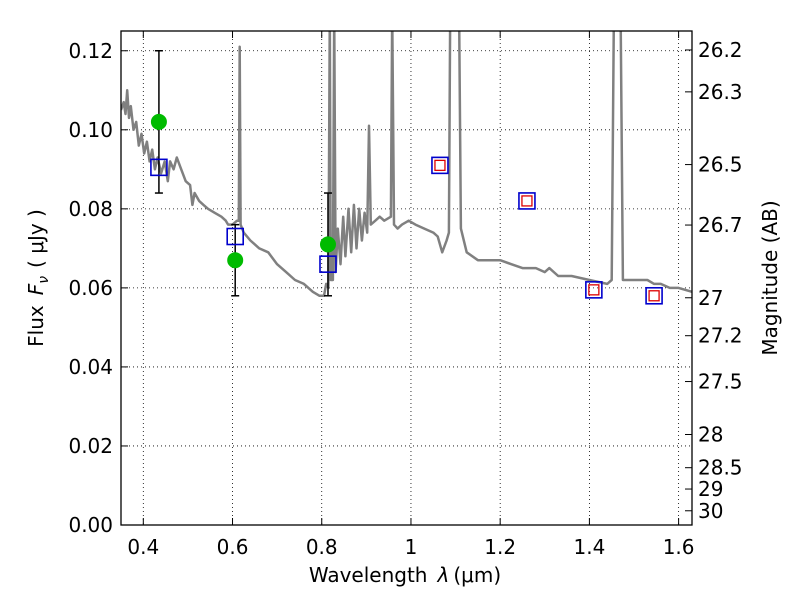 The width and height of the screenshot is (800, 600). Describe the element at coordinates (720, 382) in the screenshot. I see `magnitude-tick-label: 27.5` at that location.